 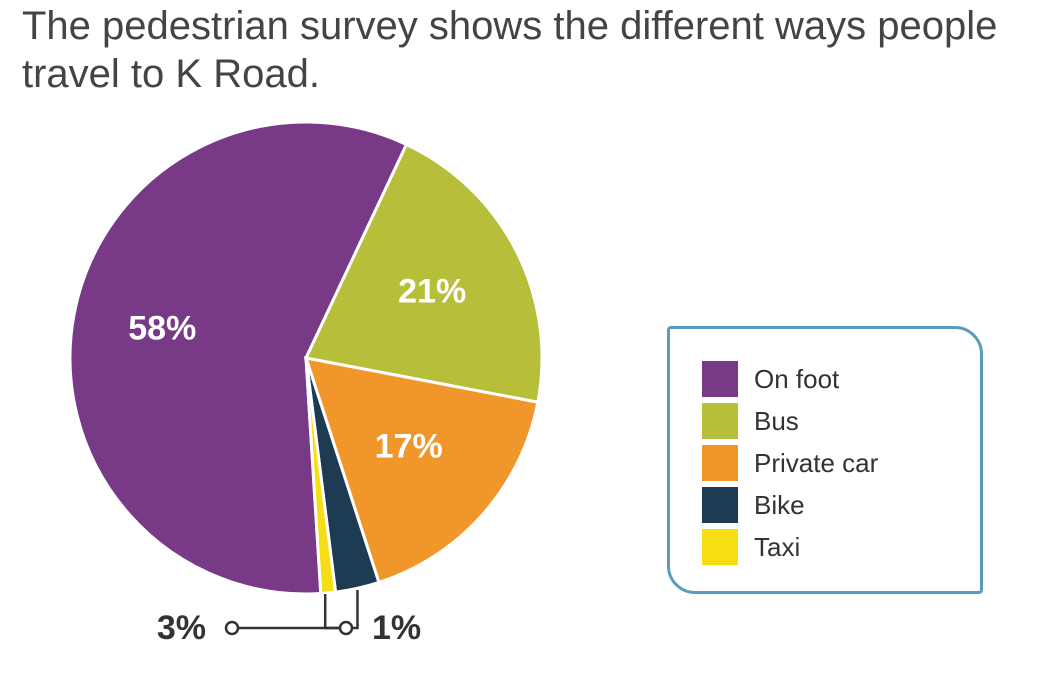 I want to click on chart-legend: On foot Bus Private car Bike Taxi, so click(x=825, y=460).